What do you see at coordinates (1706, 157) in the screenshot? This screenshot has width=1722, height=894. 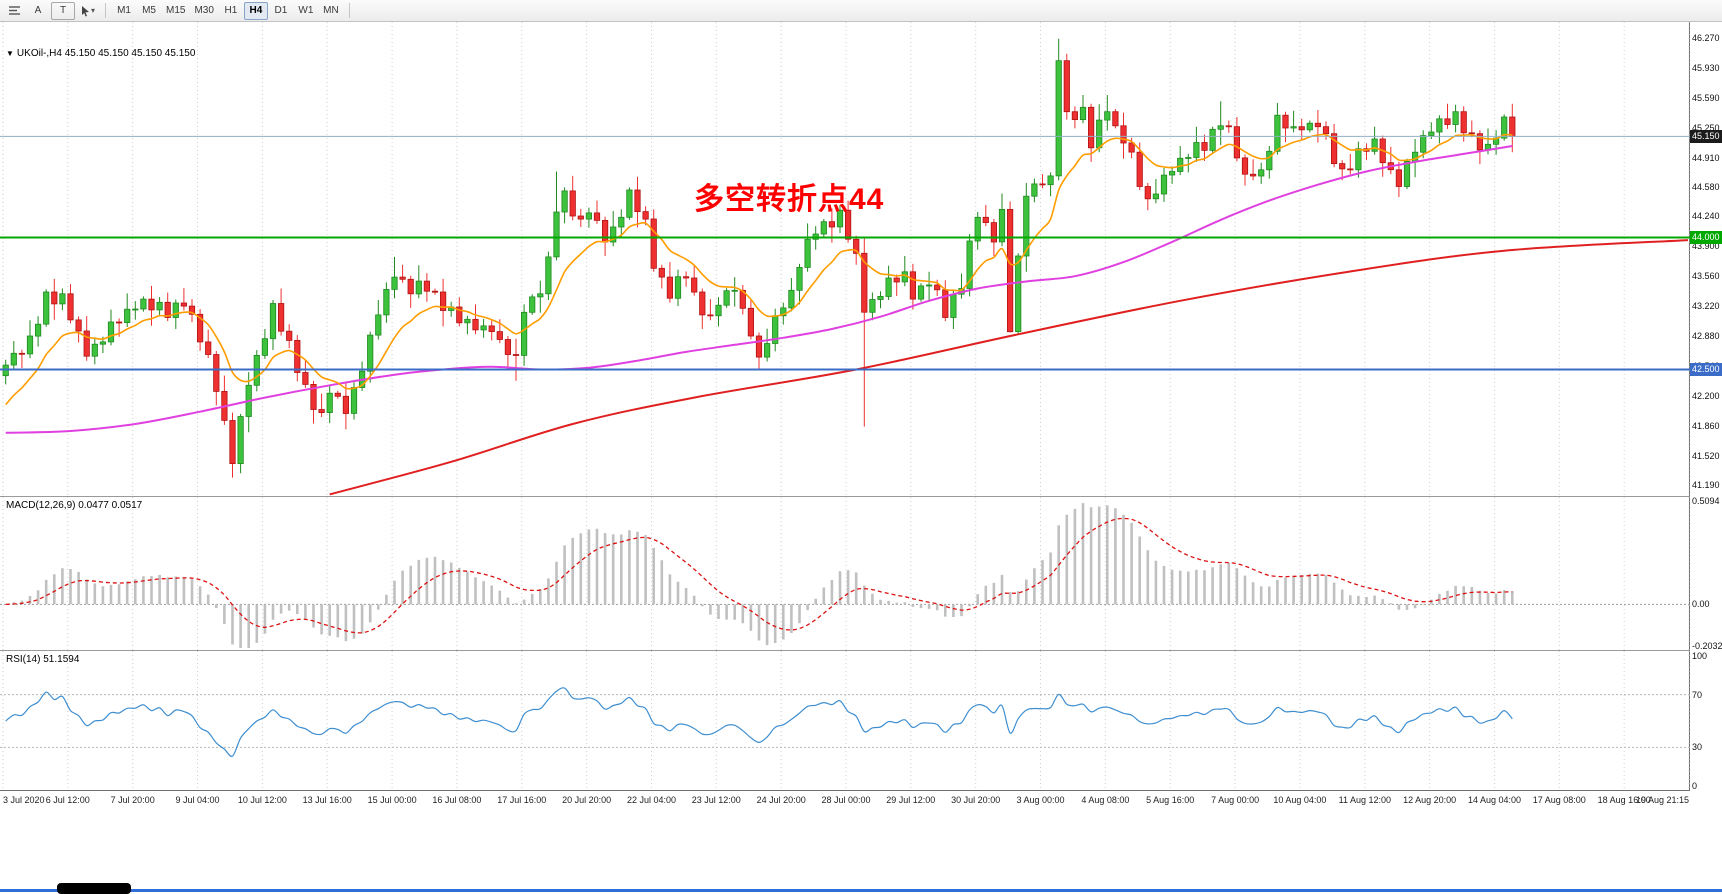 I see `price-tick: 44.910` at bounding box center [1706, 157].